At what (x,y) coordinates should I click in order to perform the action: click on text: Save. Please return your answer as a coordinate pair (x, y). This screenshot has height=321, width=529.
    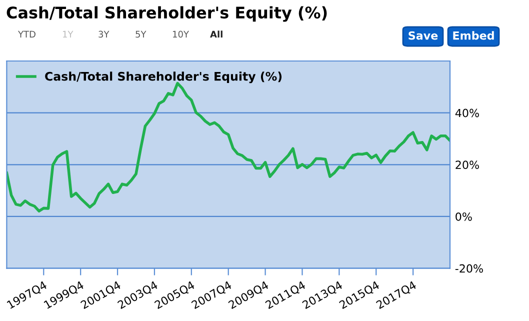
    Looking at the image, I should click on (423, 35).